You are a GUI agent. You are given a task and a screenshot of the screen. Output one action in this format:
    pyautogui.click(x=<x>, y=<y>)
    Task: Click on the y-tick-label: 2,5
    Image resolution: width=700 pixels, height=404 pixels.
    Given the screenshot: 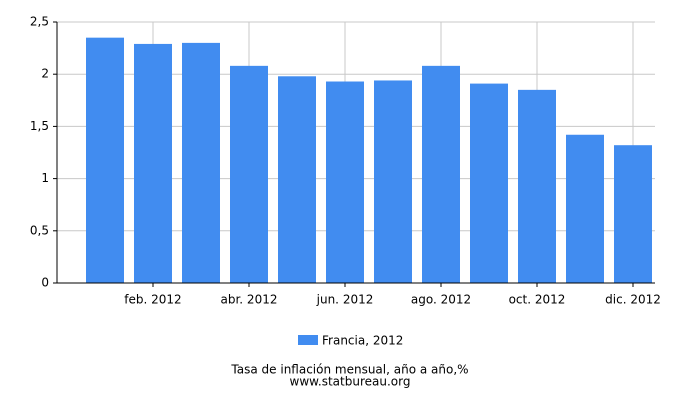 What is the action you would take?
    pyautogui.click(x=39, y=22)
    